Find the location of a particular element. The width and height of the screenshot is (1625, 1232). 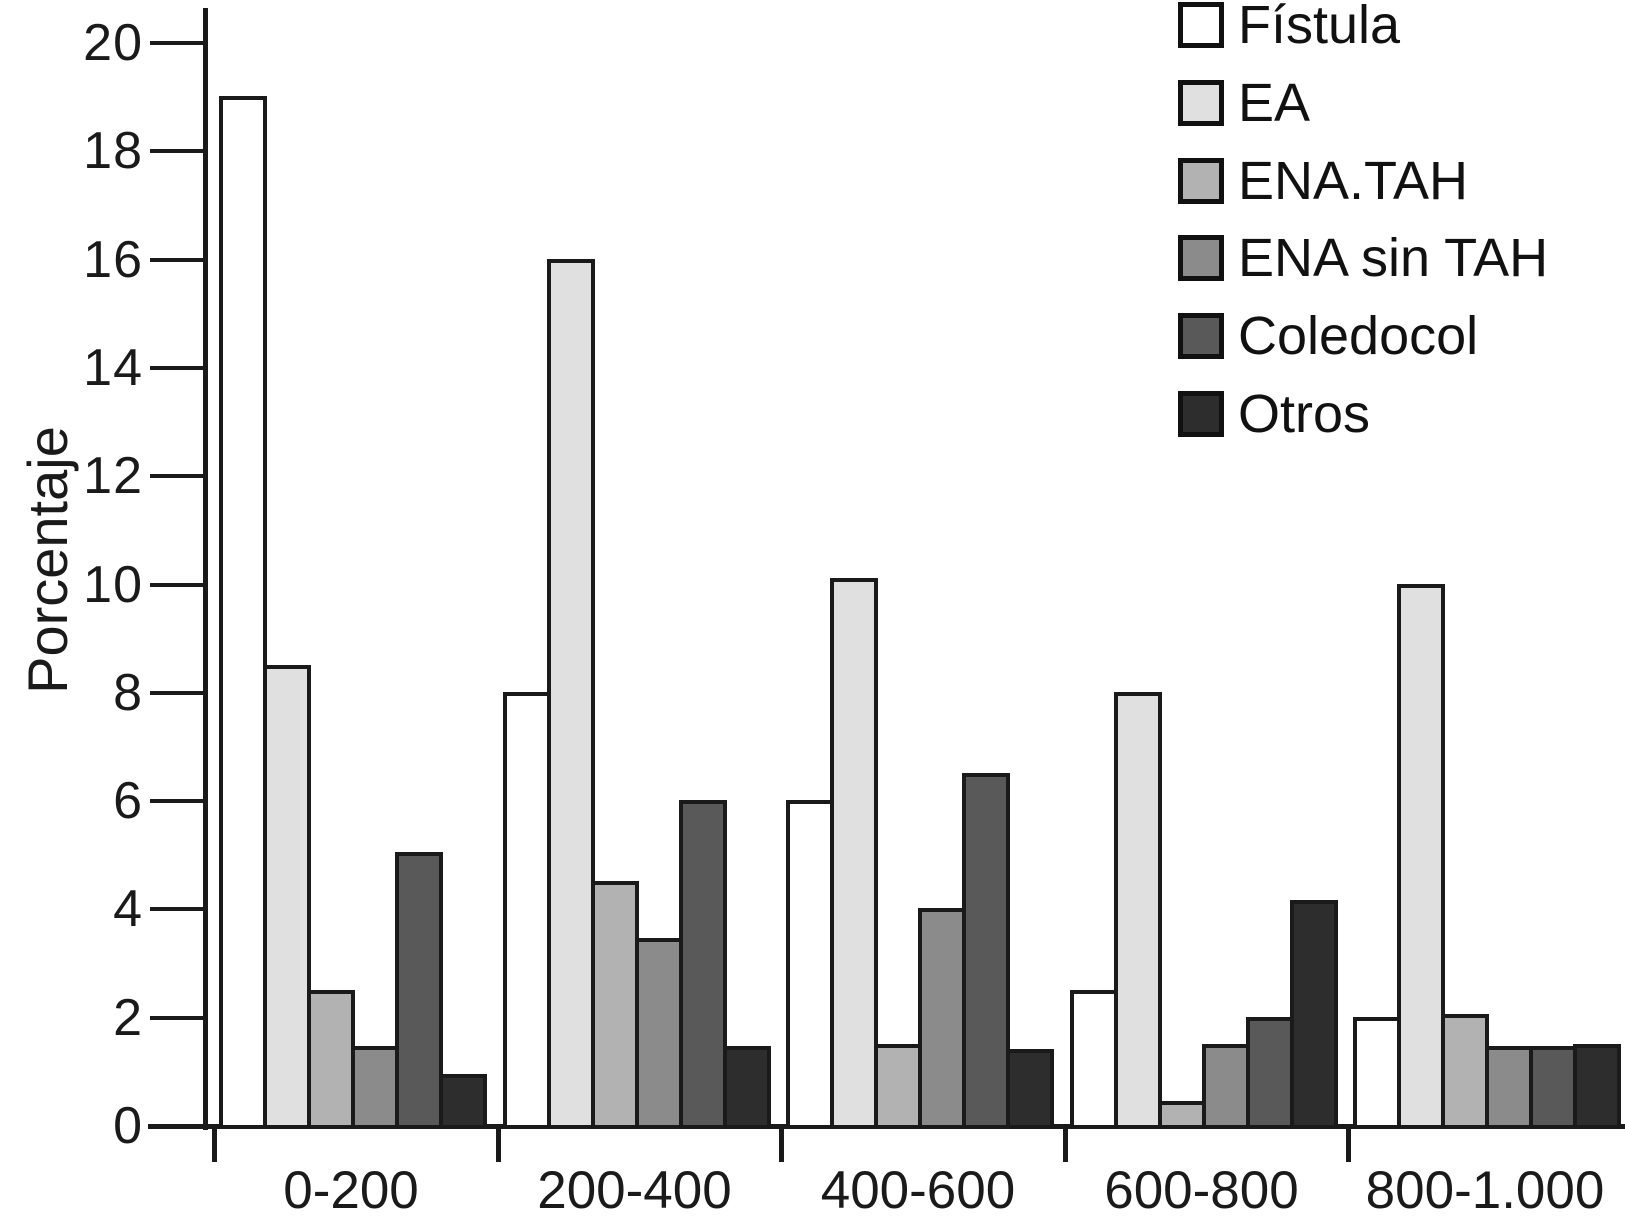

legend-label: ENA sin TAH is located at coordinates (1393, 258).